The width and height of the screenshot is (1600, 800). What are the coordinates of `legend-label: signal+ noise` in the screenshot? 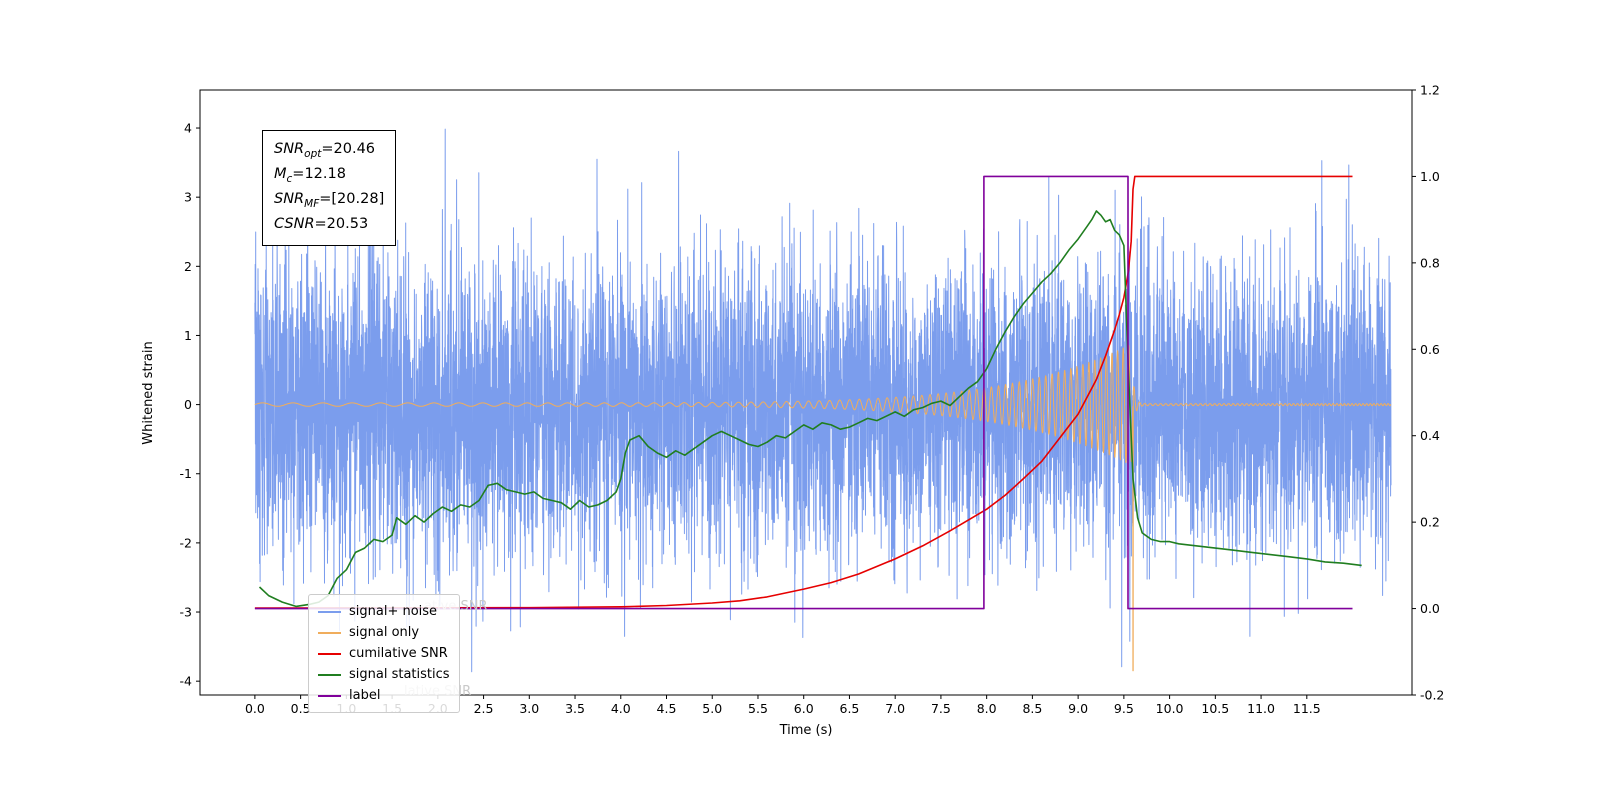 It's located at (393, 611).